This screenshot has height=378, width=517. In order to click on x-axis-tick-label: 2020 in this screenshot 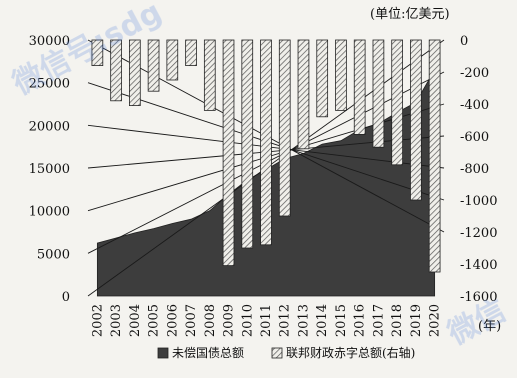, I will do `click(435, 320)`.